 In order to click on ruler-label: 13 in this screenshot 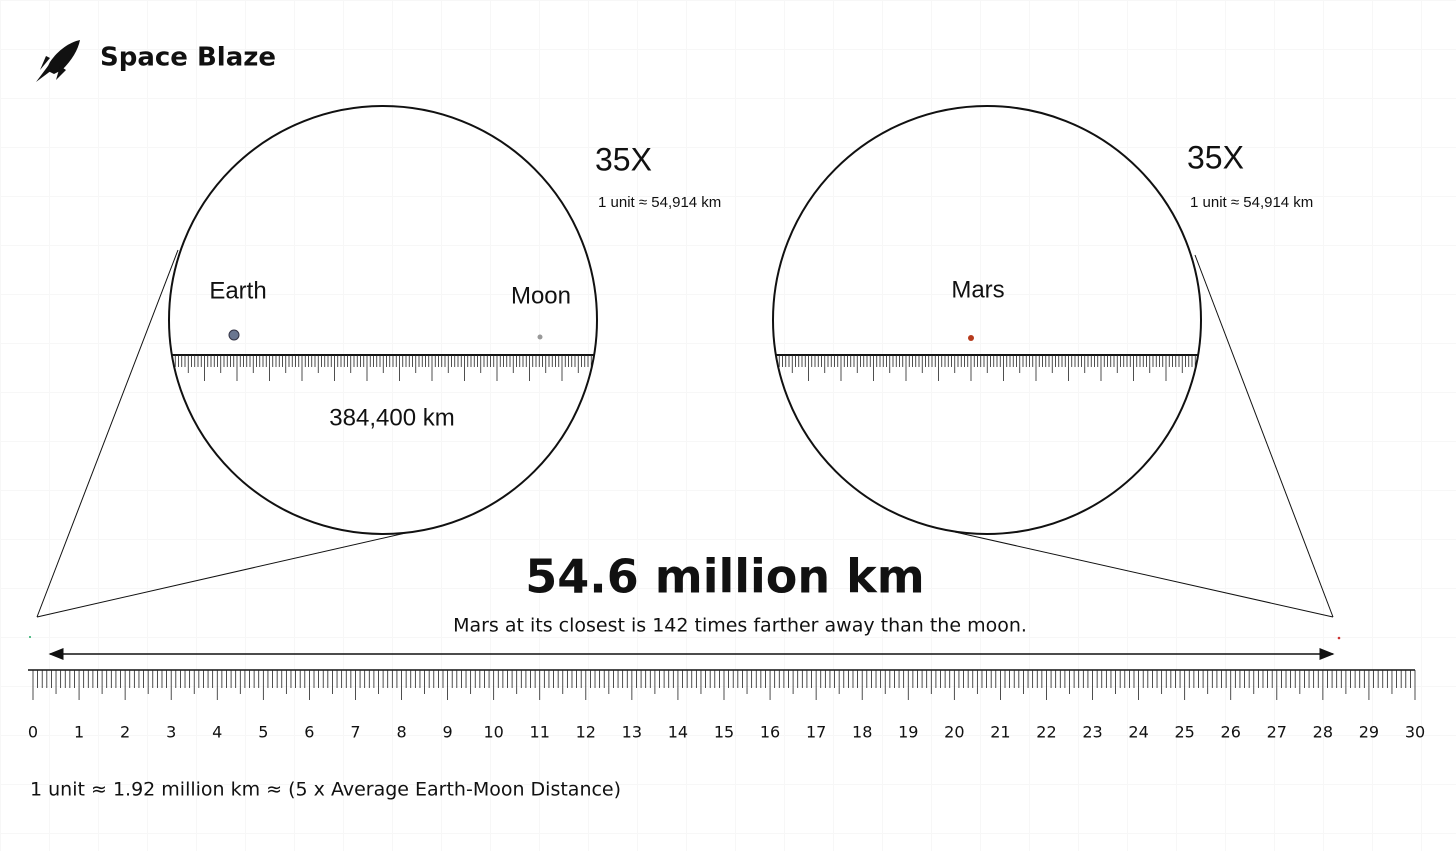, I will do `click(632, 732)`.